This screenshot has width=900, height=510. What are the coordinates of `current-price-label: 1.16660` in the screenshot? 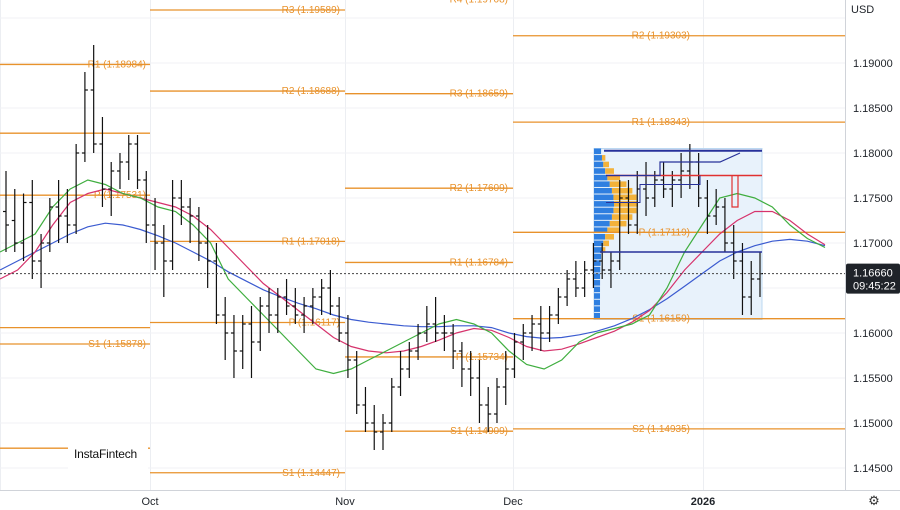 It's located at (873, 274).